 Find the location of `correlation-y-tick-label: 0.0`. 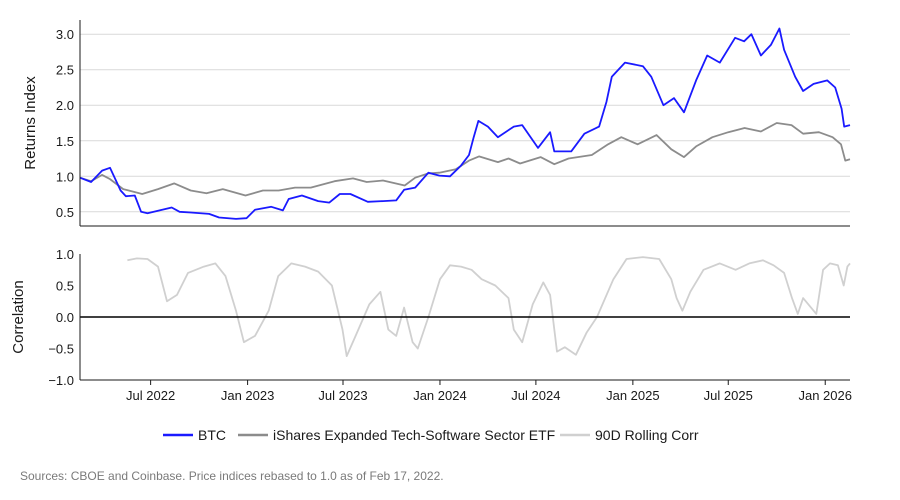

correlation-y-tick-label: 0.0 is located at coordinates (65, 317).